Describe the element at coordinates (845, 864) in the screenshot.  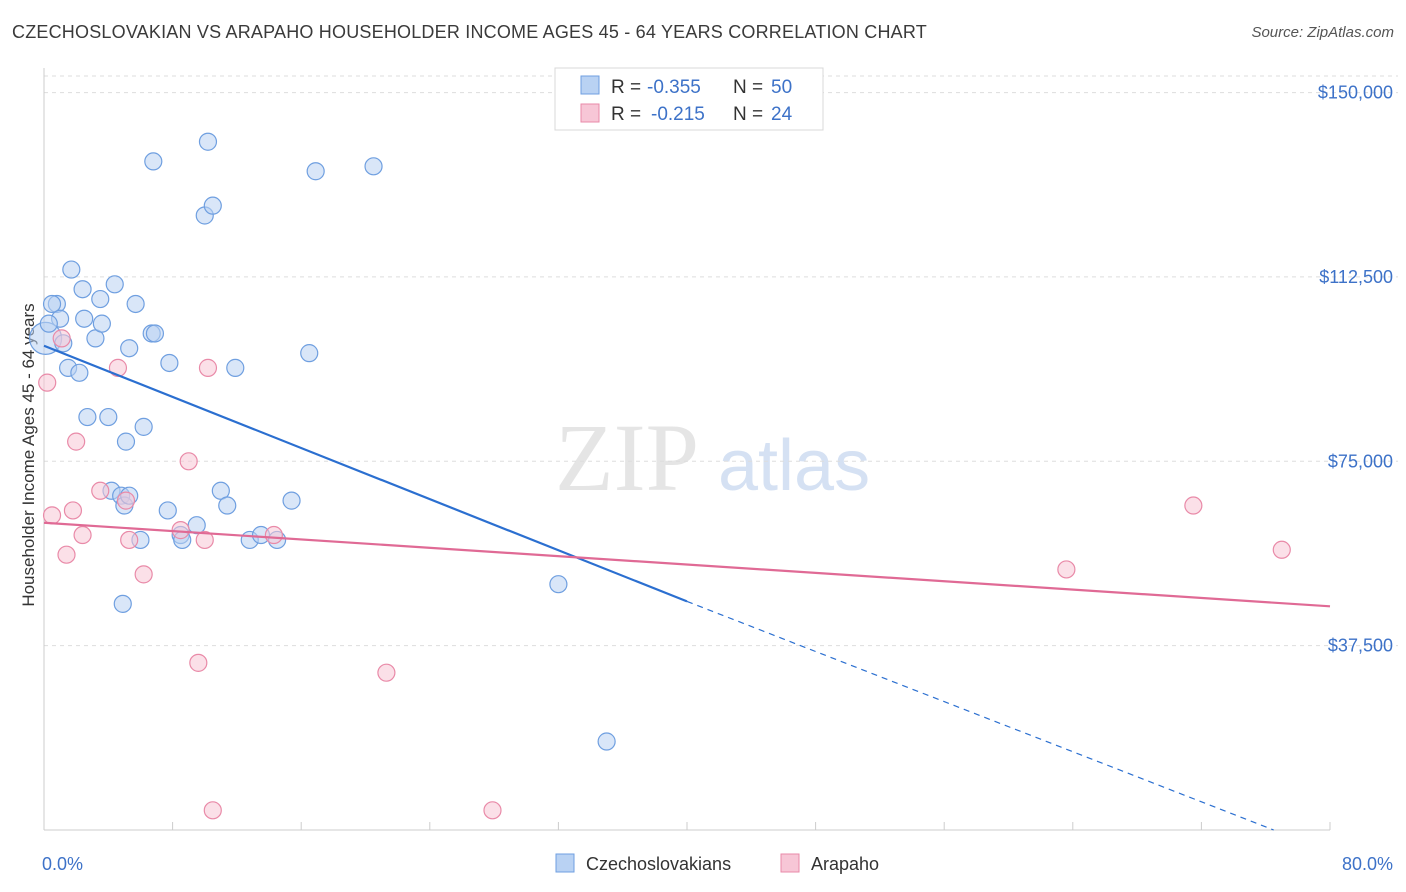
I see `series-legend-label-pink: Arapaho` at that location.